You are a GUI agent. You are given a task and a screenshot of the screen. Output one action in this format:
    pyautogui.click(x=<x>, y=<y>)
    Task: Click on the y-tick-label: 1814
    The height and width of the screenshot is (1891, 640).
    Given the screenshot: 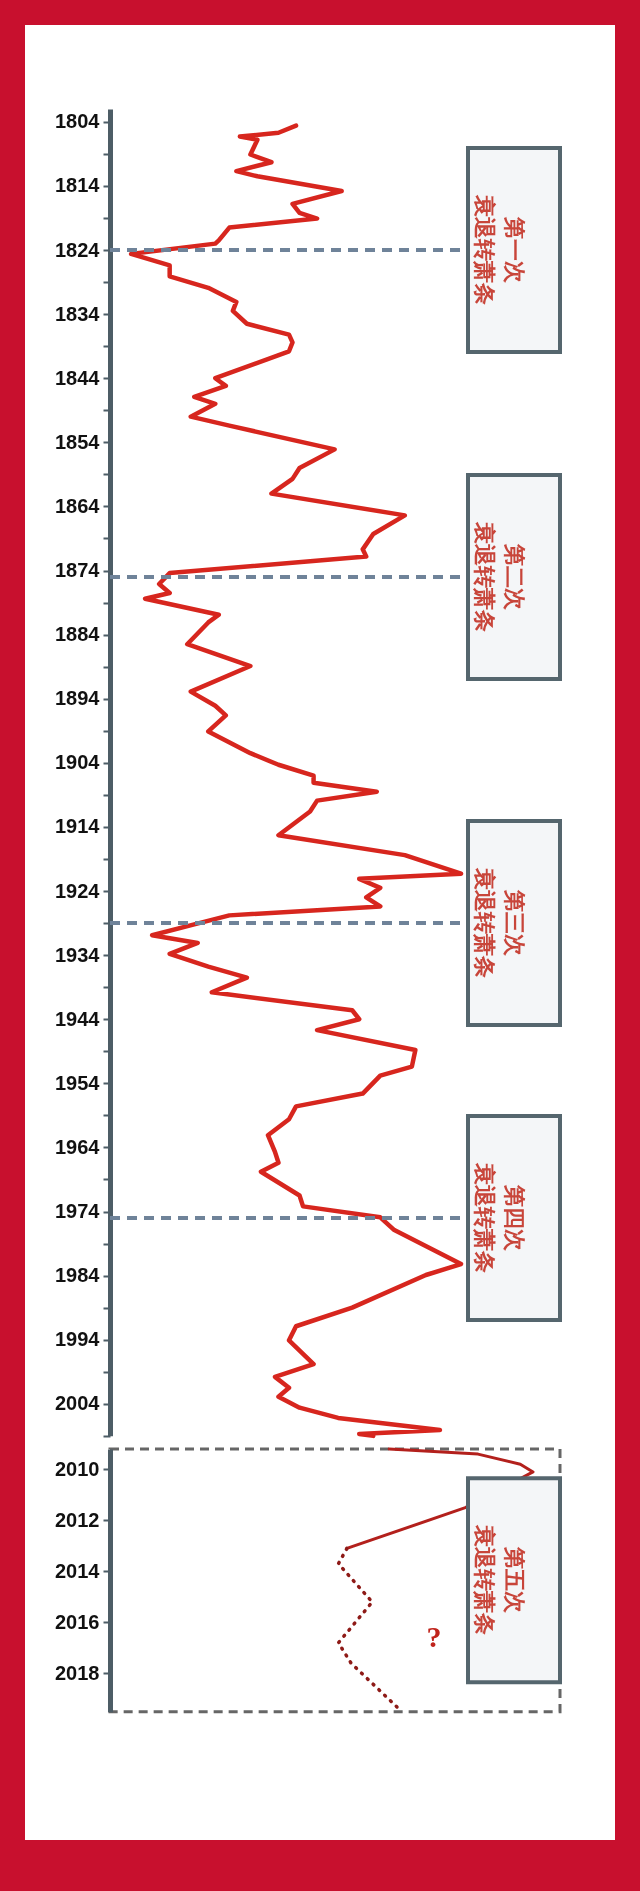 What is the action you would take?
    pyautogui.click(x=78, y=185)
    